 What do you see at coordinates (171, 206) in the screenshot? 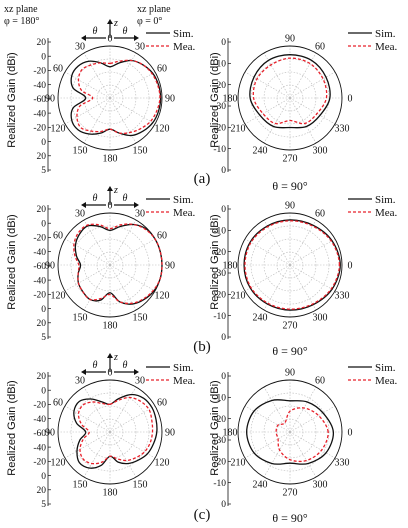
I see `legend-b-left: Sim. Mea.` at bounding box center [171, 206].